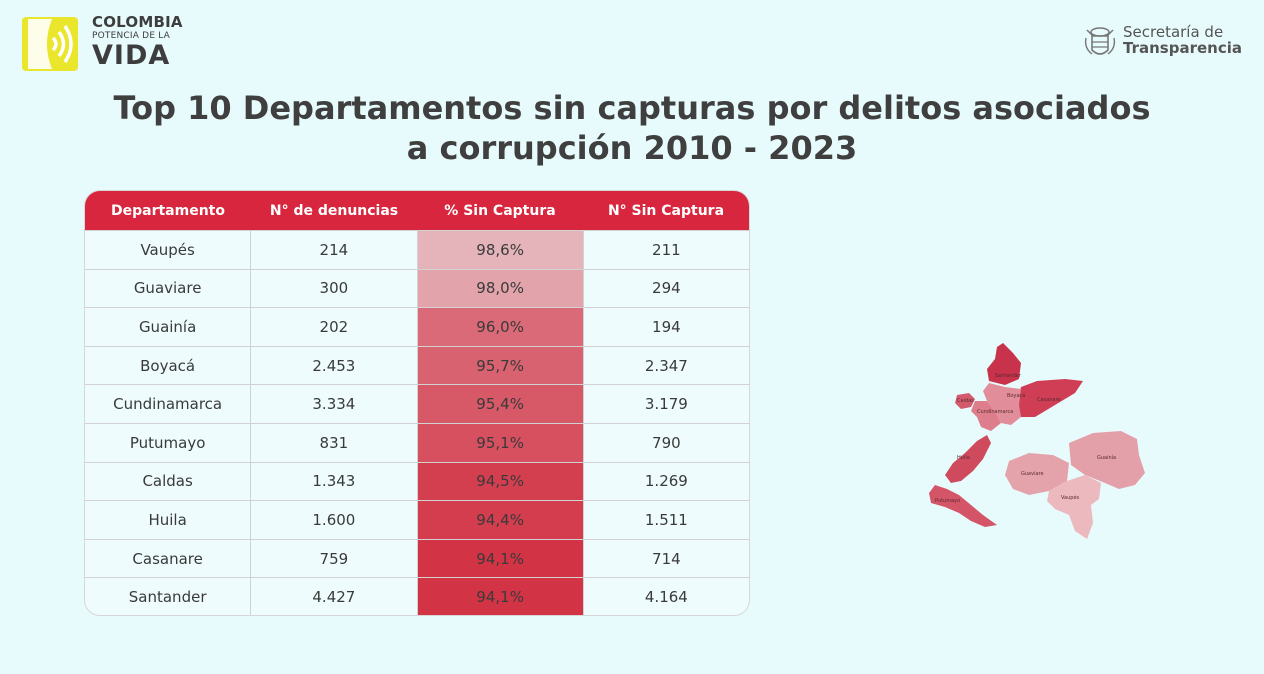  Describe the element at coordinates (168, 404) in the screenshot. I see `cell-departamento: Cundinamarca` at that location.